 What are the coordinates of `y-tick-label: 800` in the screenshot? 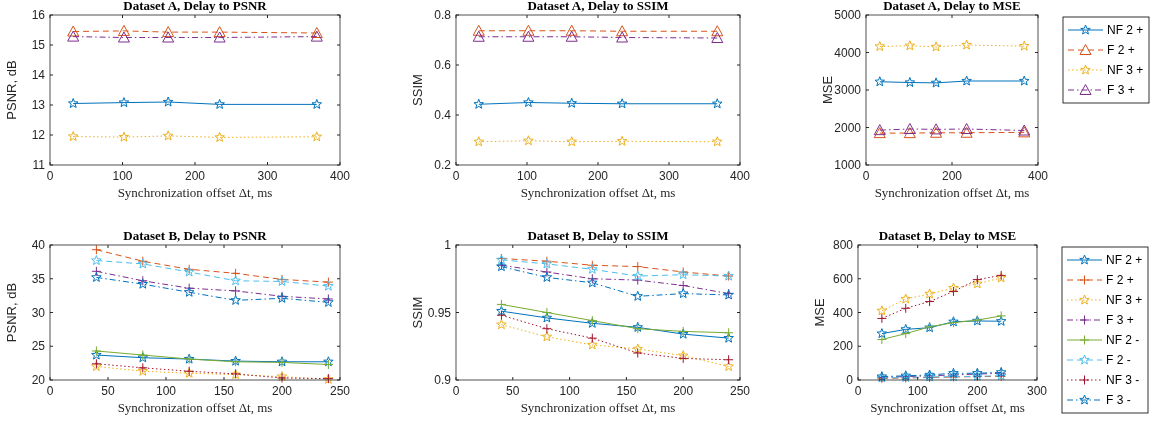 It's located at (843, 245).